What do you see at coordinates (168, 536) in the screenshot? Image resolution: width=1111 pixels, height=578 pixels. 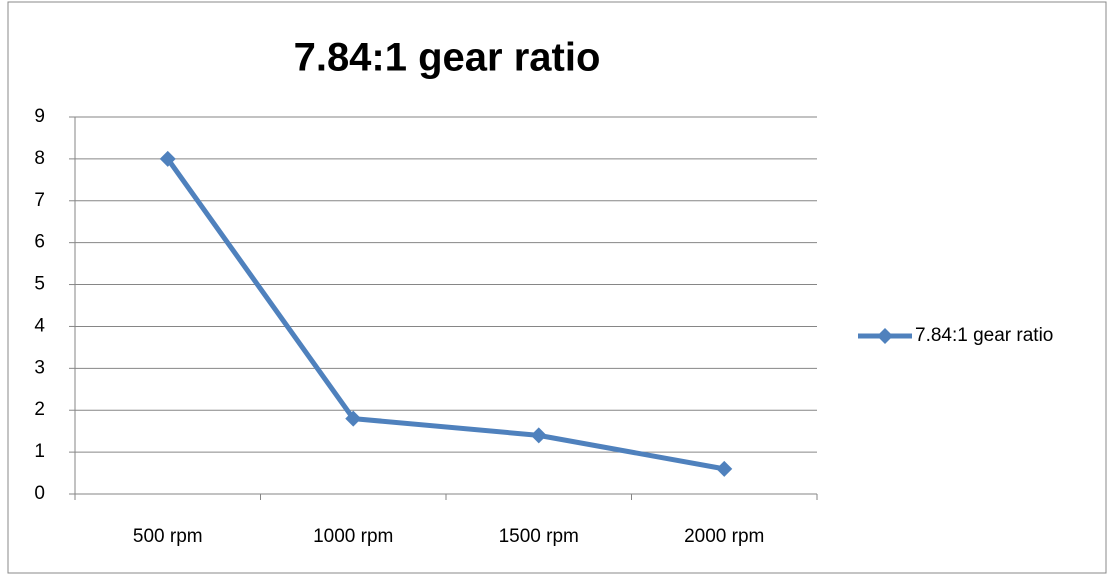 I see `x-tick-label: 500 rpm` at bounding box center [168, 536].